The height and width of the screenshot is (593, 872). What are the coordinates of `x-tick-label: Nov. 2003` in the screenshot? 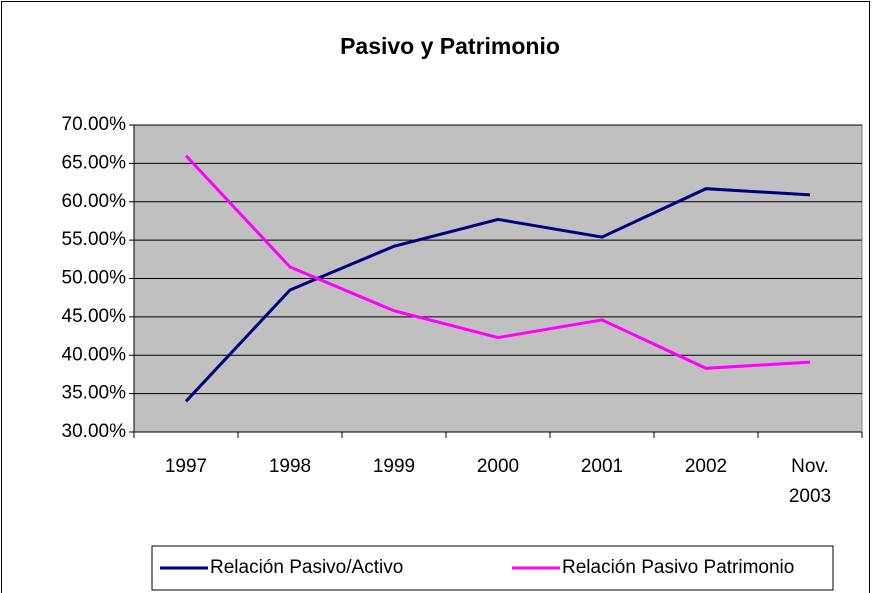 It's located at (810, 481).